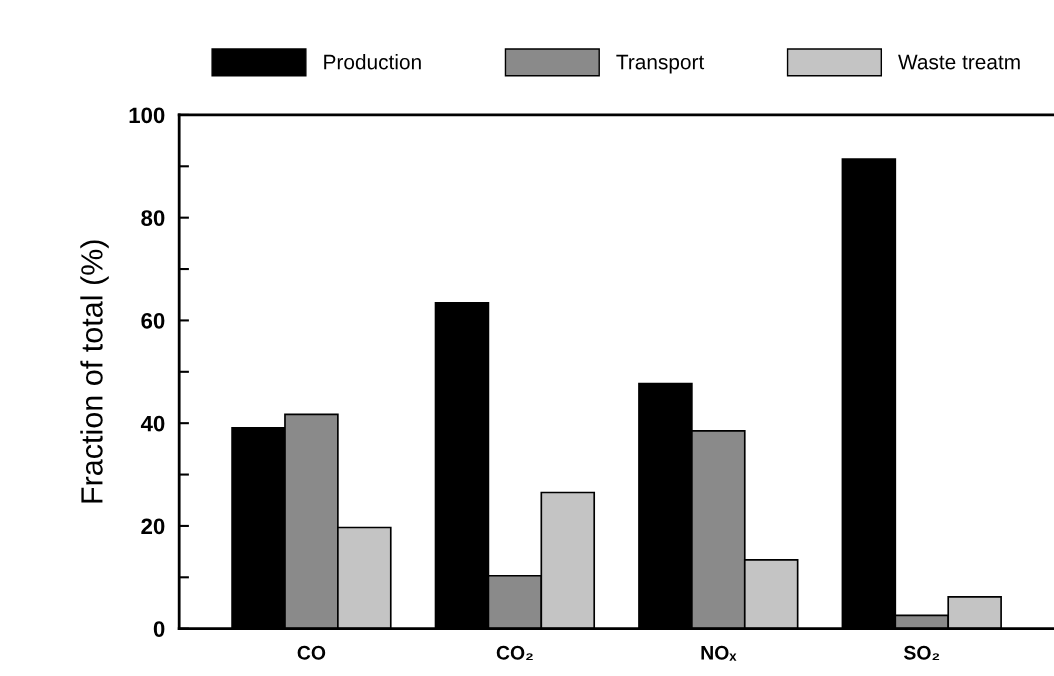 Image resolution: width=1054 pixels, height=676 pixels. Describe the element at coordinates (660, 64) in the screenshot. I see `legend-label: Transport` at that location.